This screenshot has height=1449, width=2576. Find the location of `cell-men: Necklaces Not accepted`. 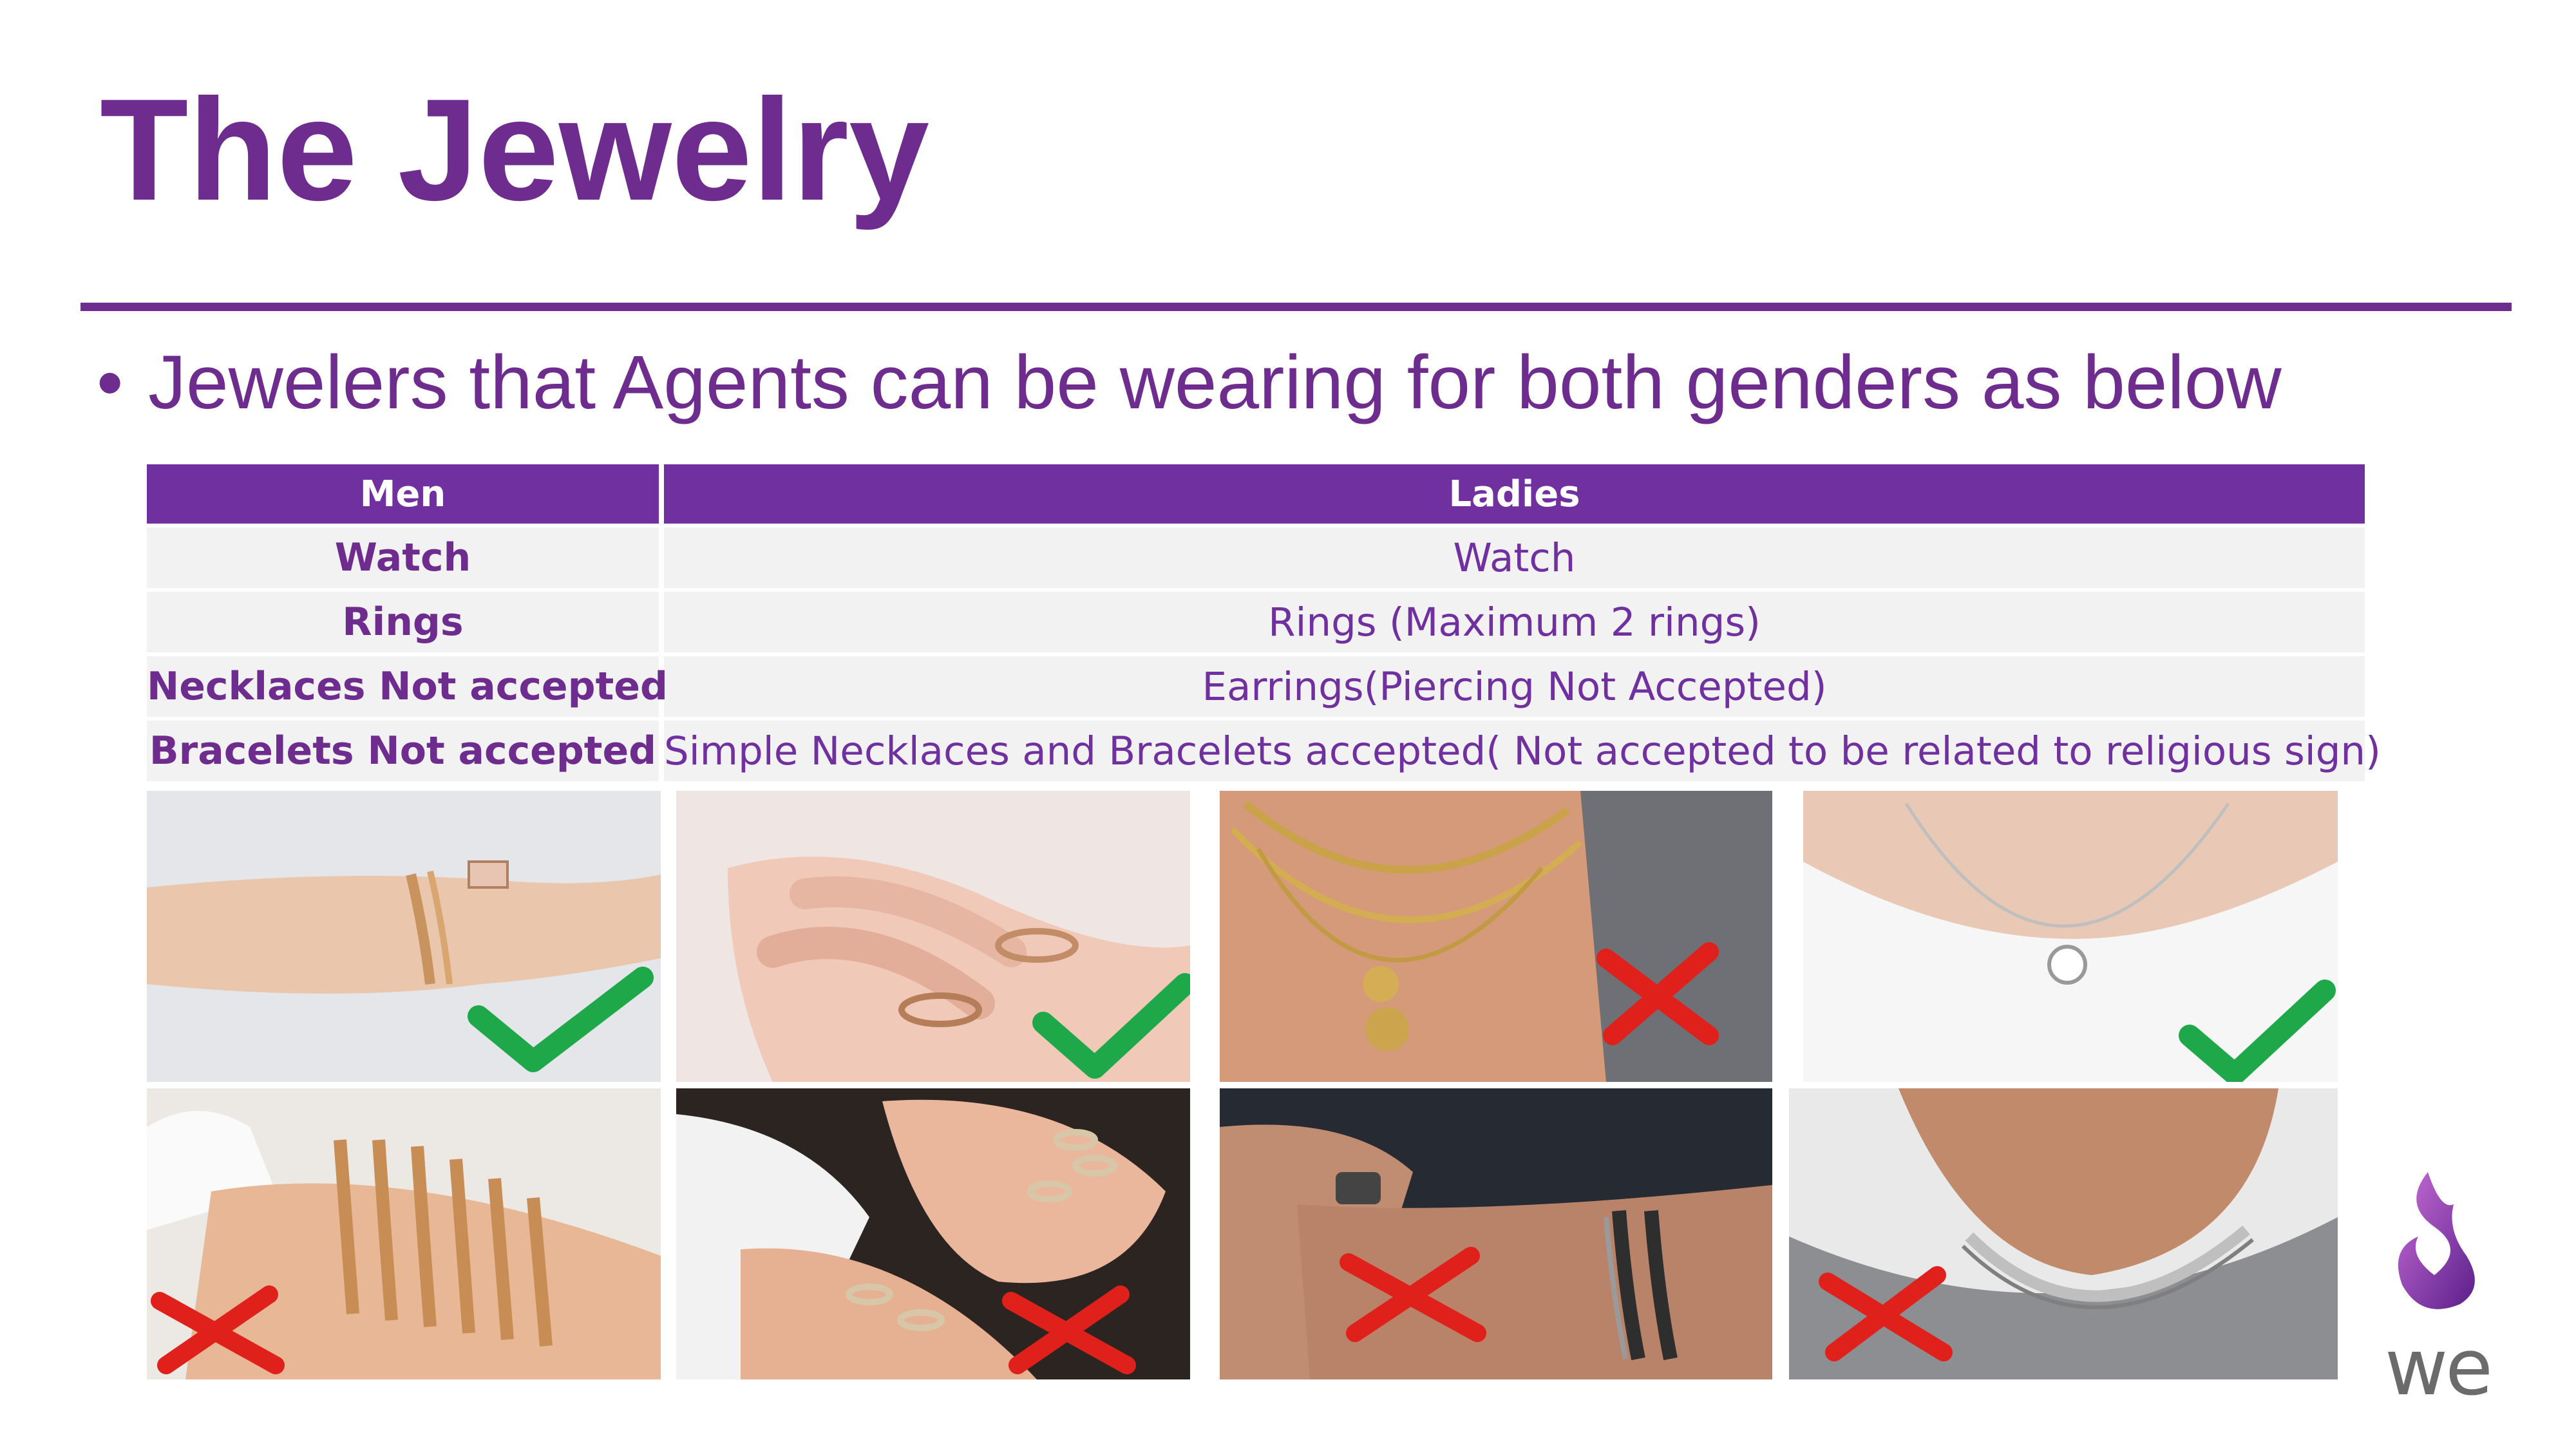

cell-men: Necklaces Not accepted is located at coordinates (407, 686).